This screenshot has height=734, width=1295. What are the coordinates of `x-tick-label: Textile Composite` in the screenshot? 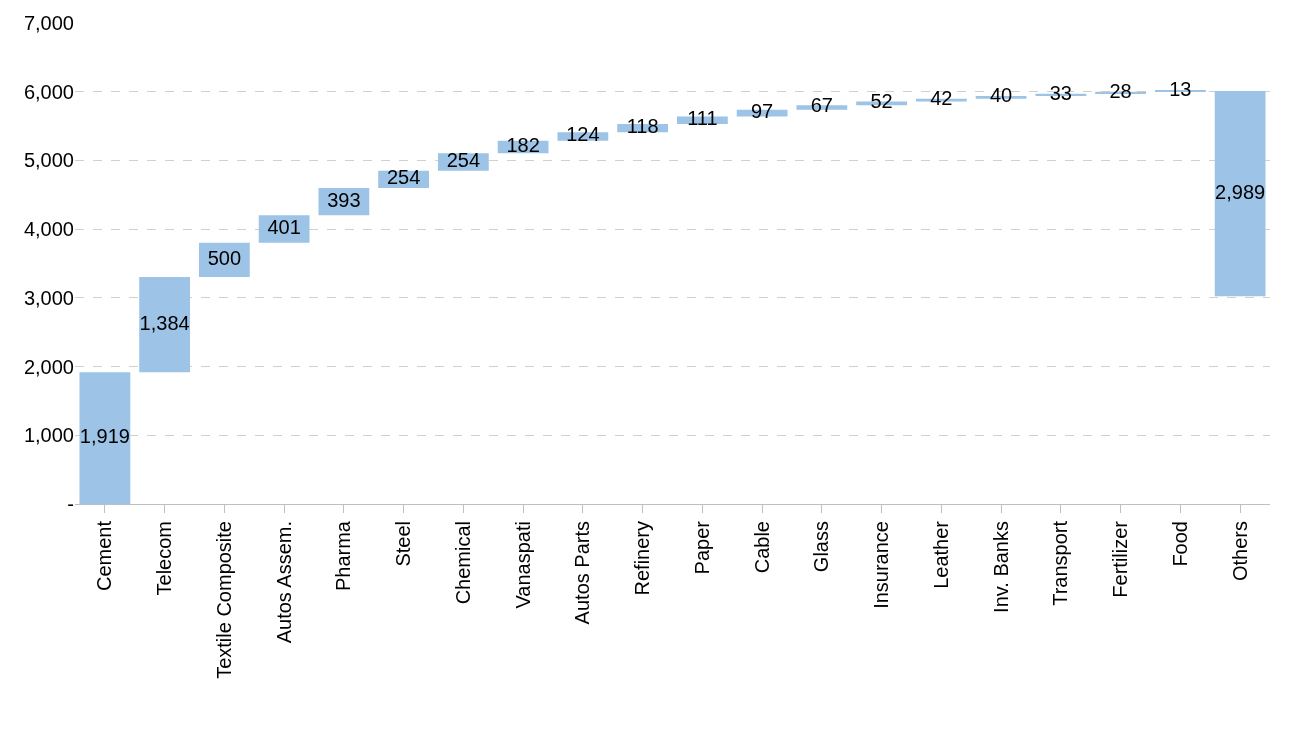 It's located at (223, 600).